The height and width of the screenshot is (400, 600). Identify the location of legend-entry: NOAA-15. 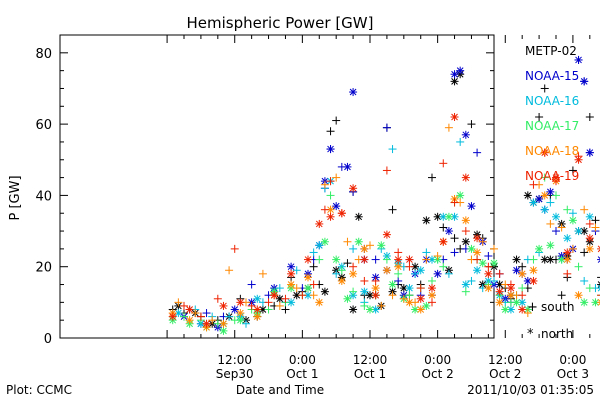
(552, 76).